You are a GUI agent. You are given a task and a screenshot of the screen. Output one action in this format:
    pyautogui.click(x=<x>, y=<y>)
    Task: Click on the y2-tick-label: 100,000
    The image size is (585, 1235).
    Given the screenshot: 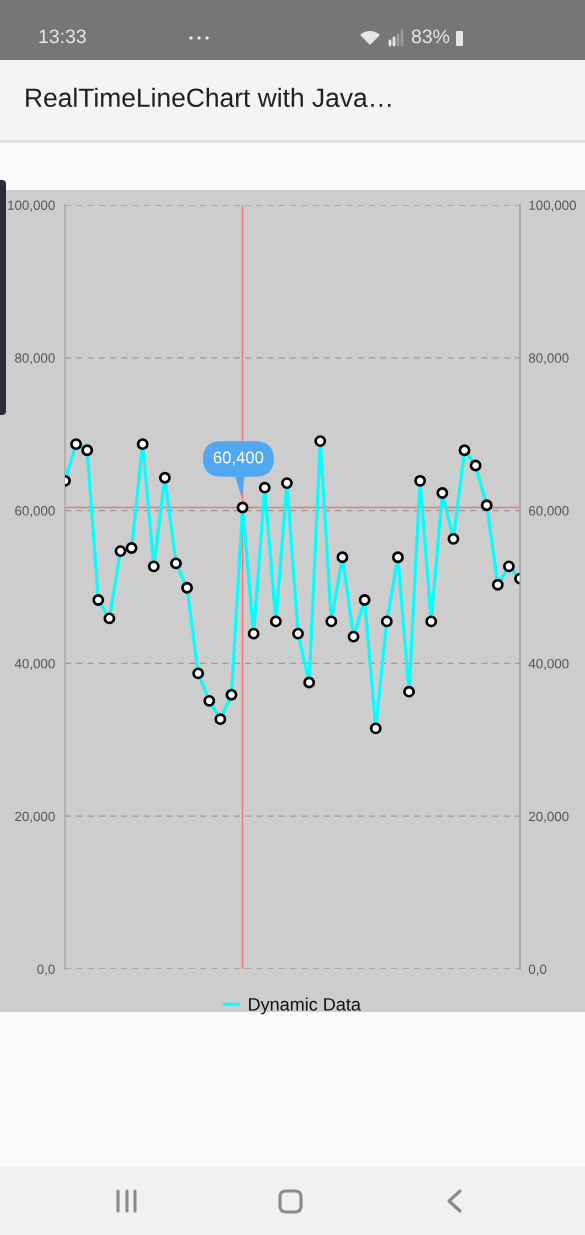 What is the action you would take?
    pyautogui.click(x=553, y=206)
    